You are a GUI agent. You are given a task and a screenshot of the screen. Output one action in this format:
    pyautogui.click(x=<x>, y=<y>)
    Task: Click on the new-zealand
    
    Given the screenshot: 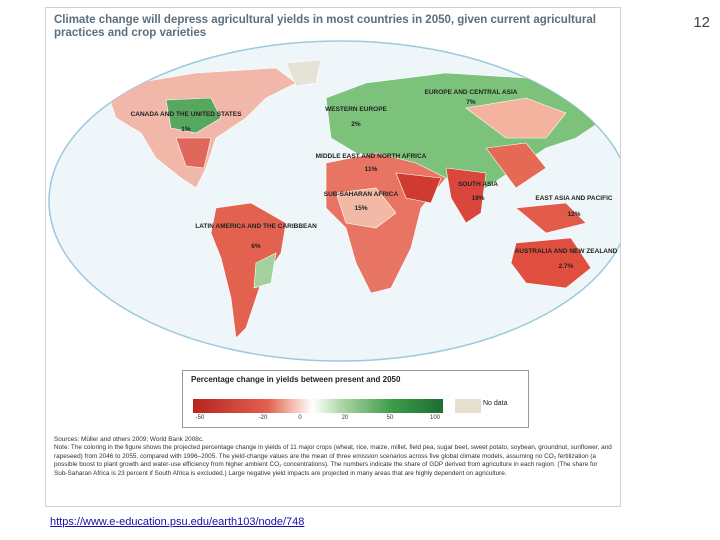 What is the action you would take?
    pyautogui.click(x=603, y=294)
    